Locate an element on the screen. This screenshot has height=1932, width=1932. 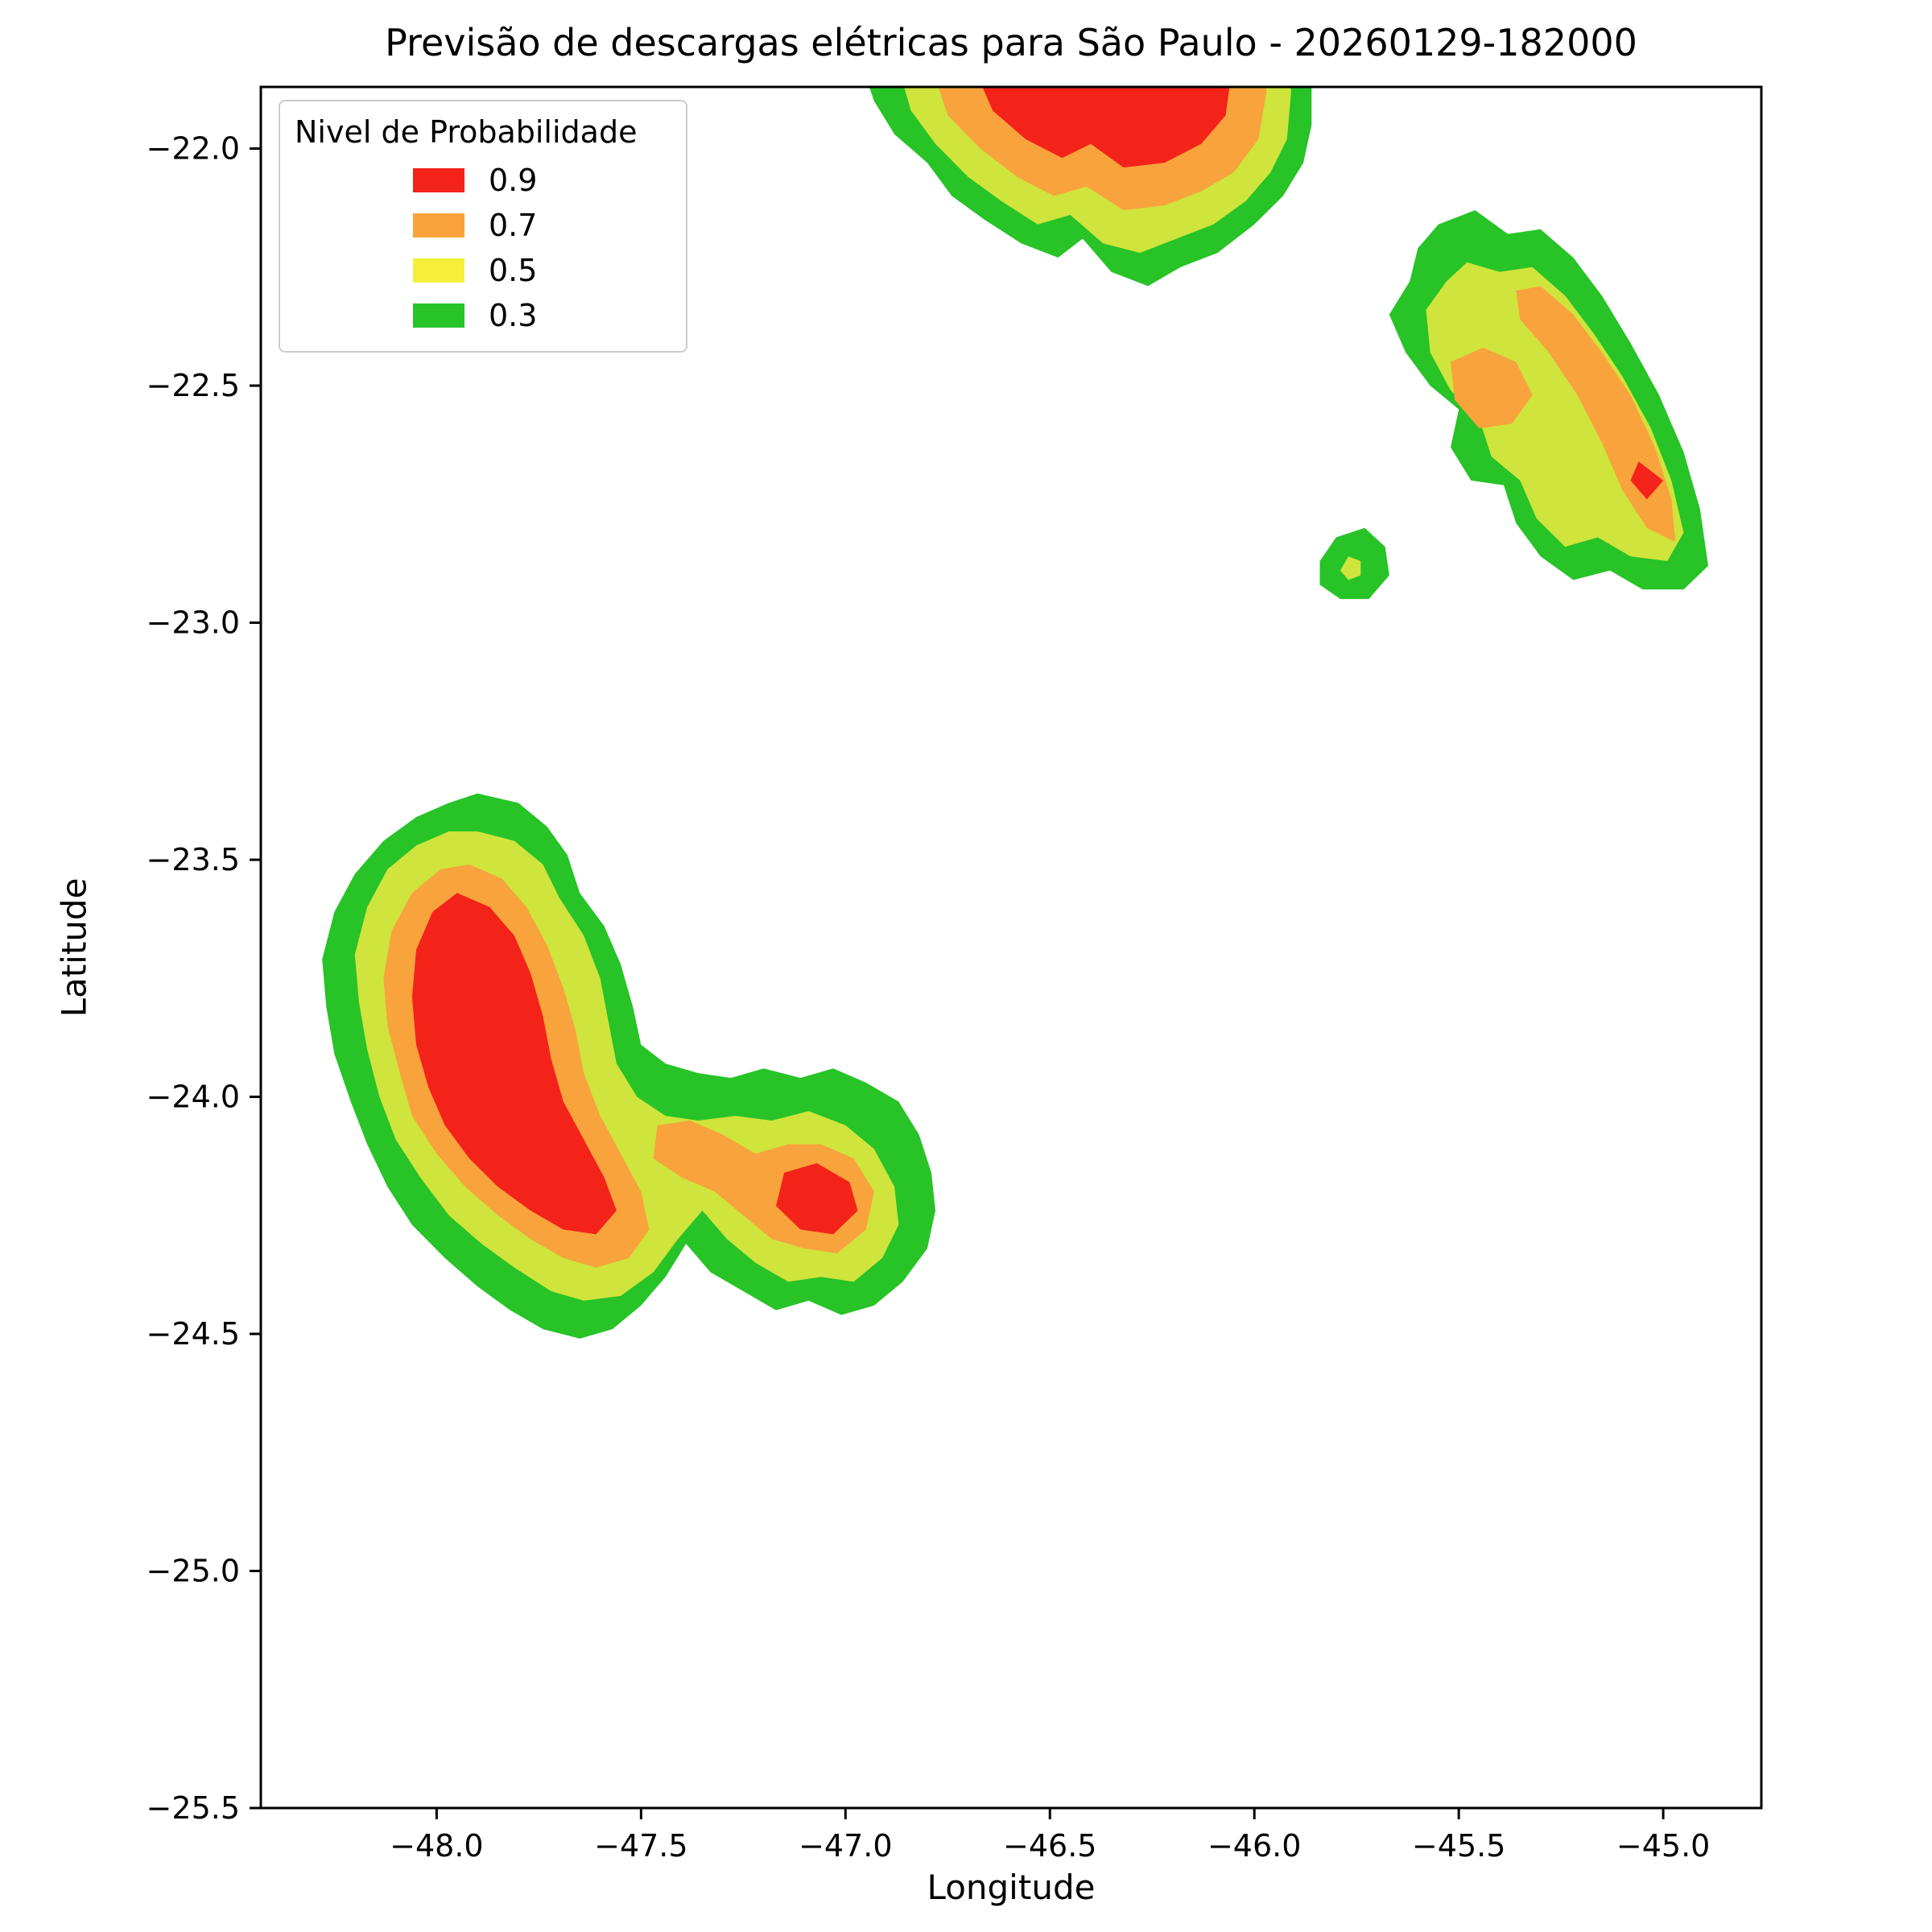
region-east-cell-red-speck is located at coordinates (1647, 480).